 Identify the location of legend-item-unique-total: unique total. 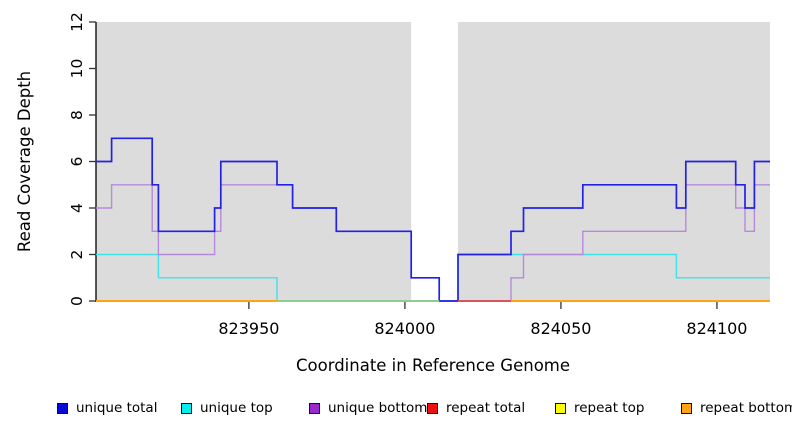
(107, 408).